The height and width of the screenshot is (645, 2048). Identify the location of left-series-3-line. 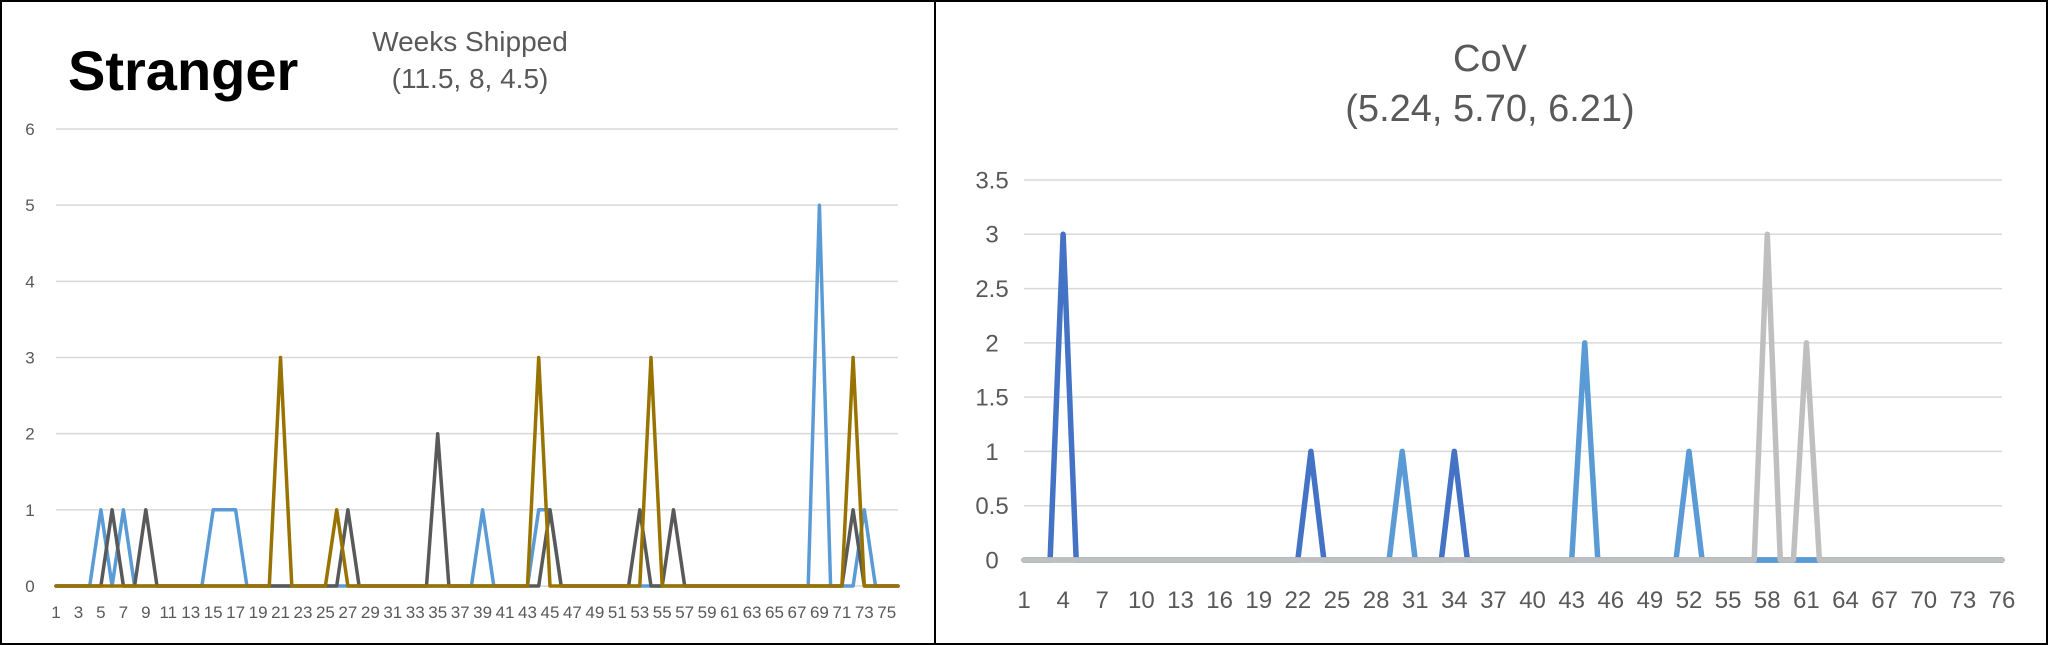
(477, 471).